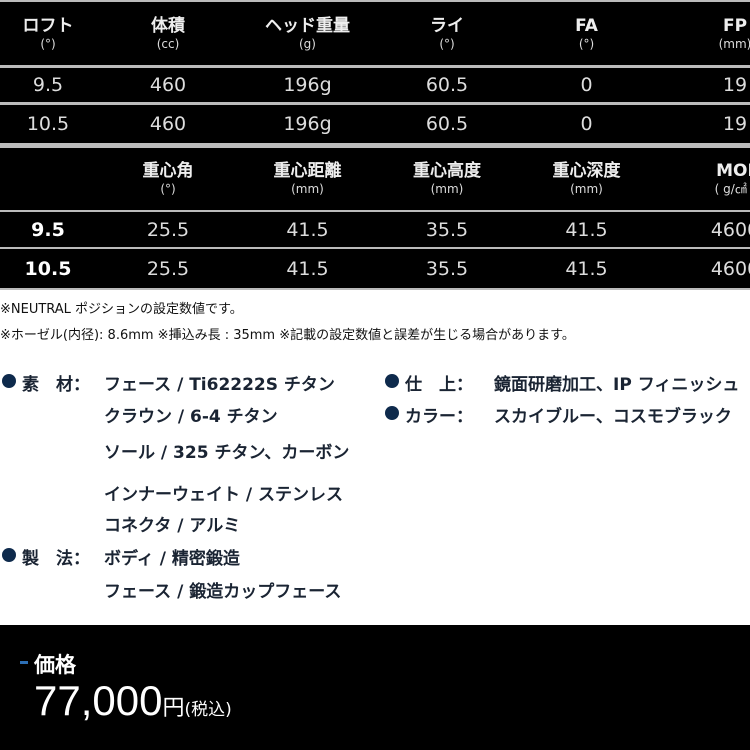 The width and height of the screenshot is (750, 750). What do you see at coordinates (715, 179) in the screenshot?
I see `header-cell: MOI( g/㎠ )` at bounding box center [715, 179].